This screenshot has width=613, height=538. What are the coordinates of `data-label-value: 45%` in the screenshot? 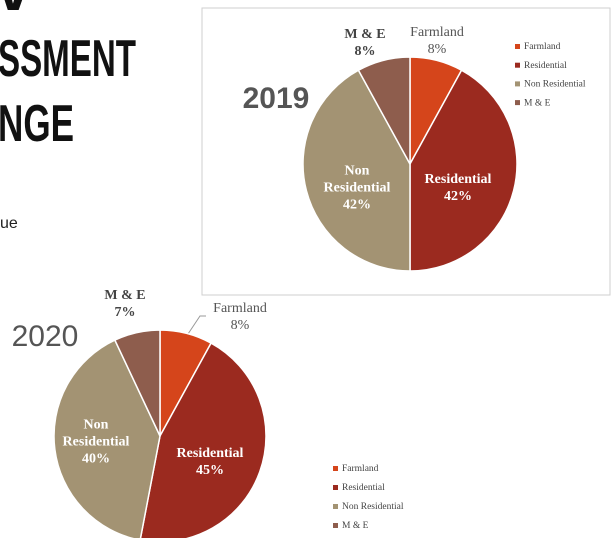 It's located at (210, 470).